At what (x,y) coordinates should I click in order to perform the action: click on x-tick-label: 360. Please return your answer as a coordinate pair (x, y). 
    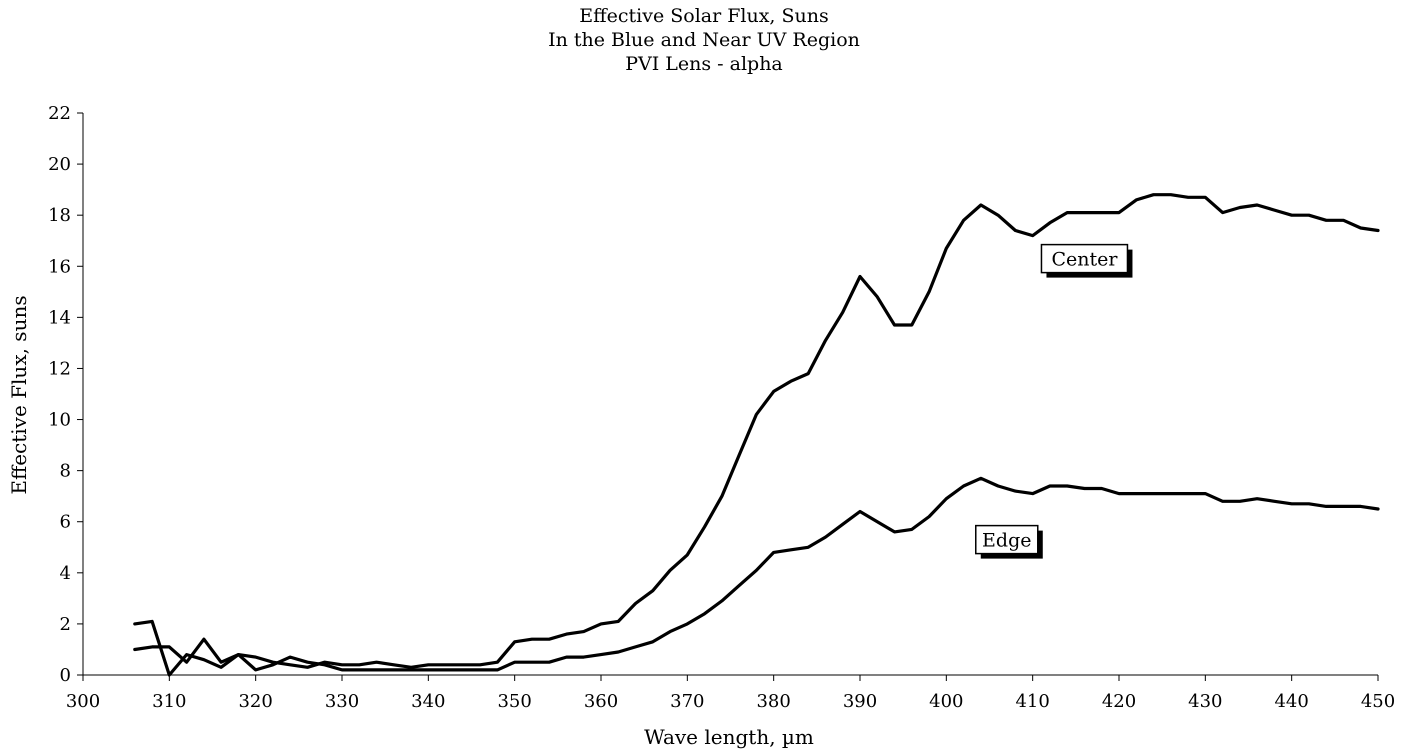
    Looking at the image, I should click on (601, 701).